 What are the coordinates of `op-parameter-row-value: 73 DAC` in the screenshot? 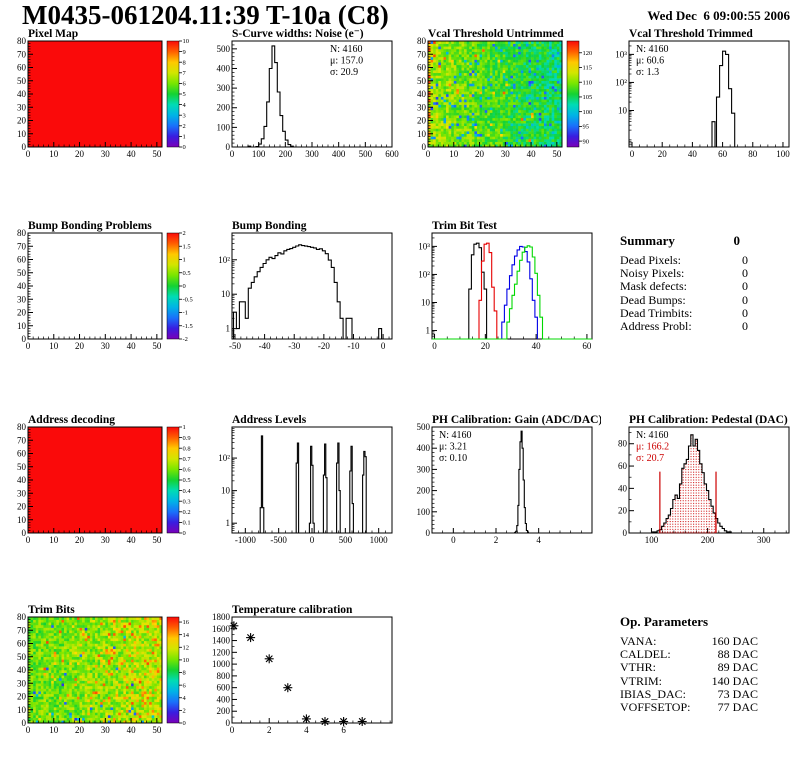 It's located at (737, 693).